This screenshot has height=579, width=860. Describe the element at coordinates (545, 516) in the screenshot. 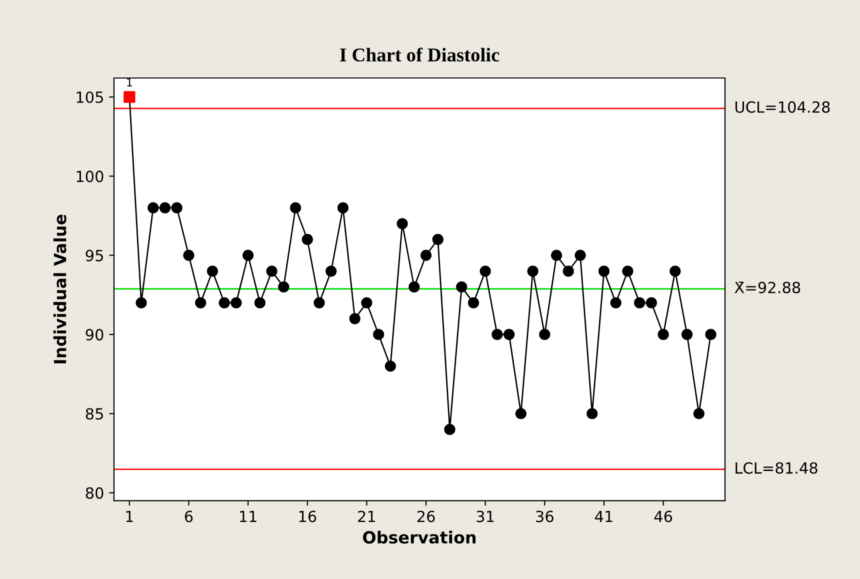

I see `x-tick-label: 36` at that location.